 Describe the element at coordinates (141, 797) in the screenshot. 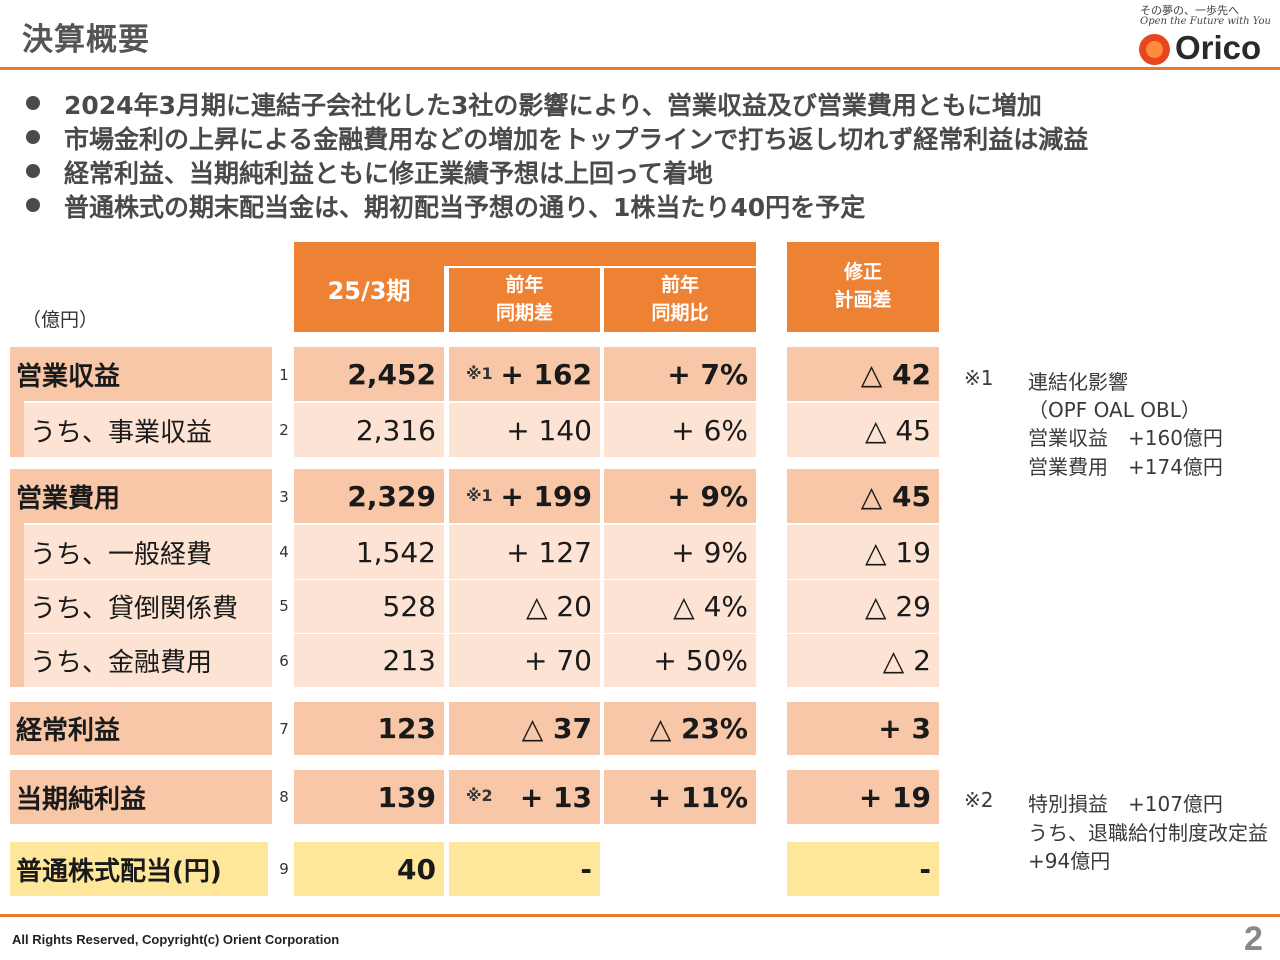

I see `row-label: 当期純利益` at that location.